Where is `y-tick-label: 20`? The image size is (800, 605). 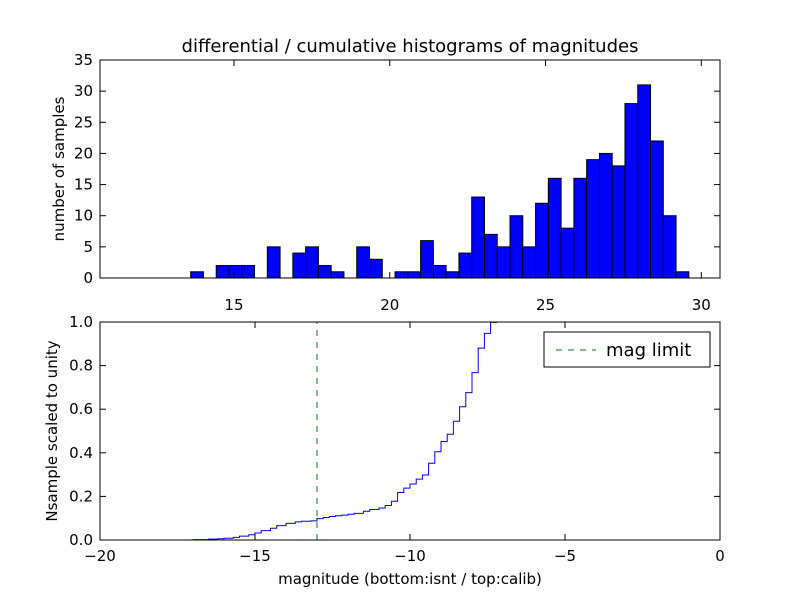
y-tick-label: 20 is located at coordinates (83, 153).